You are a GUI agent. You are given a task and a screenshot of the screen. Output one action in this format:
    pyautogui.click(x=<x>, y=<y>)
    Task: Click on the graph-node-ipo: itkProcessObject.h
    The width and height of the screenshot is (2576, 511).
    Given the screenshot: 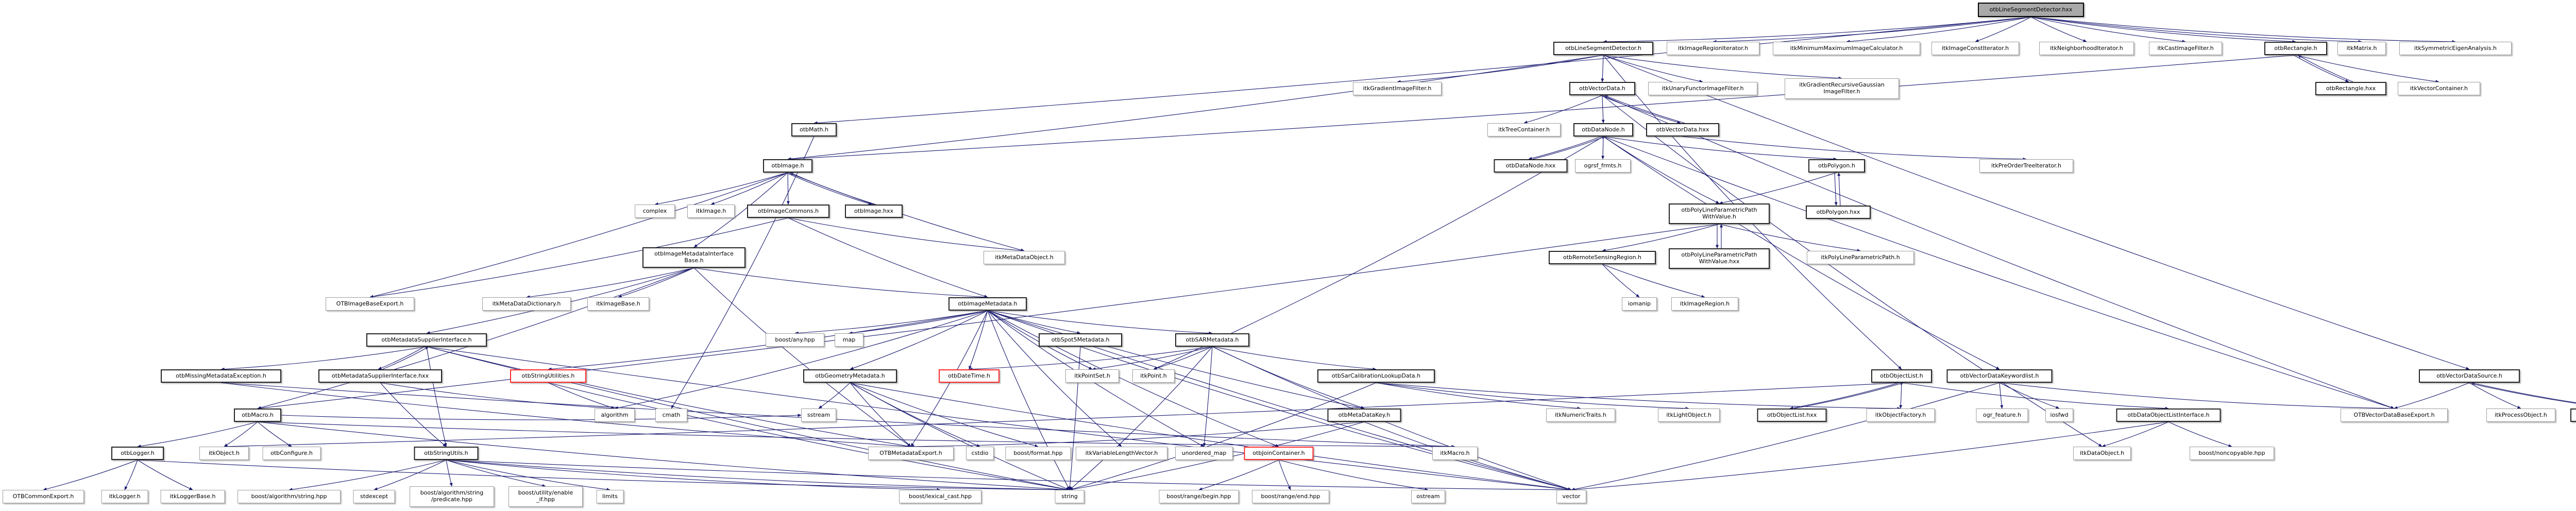 What is the action you would take?
    pyautogui.click(x=2520, y=415)
    